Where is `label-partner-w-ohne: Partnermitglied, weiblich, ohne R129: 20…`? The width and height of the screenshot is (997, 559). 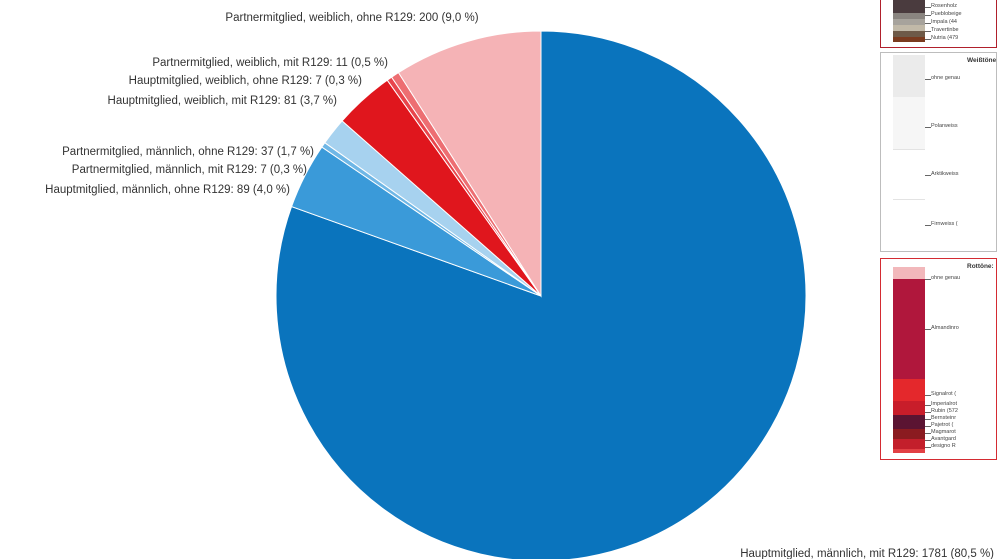 label-partner-w-ohne: Partnermitglied, weiblich, ohne R129: 20… is located at coordinates (351, 18).